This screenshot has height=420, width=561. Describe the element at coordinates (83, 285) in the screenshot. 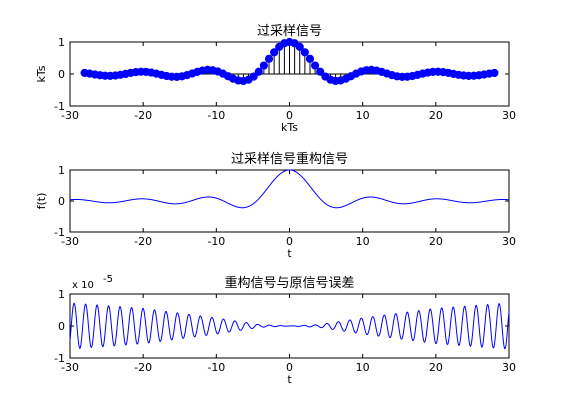

I see `y-exponent-label: x 10` at that location.